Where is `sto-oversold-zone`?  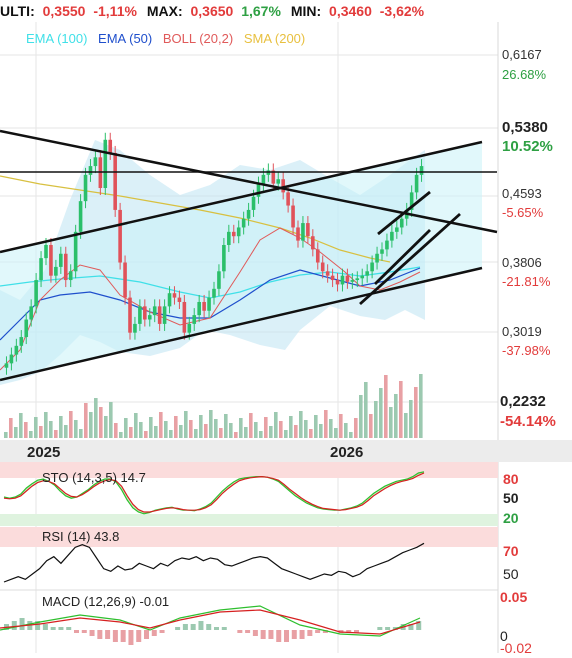
sto-oversold-zone is located at coordinates (249, 520).